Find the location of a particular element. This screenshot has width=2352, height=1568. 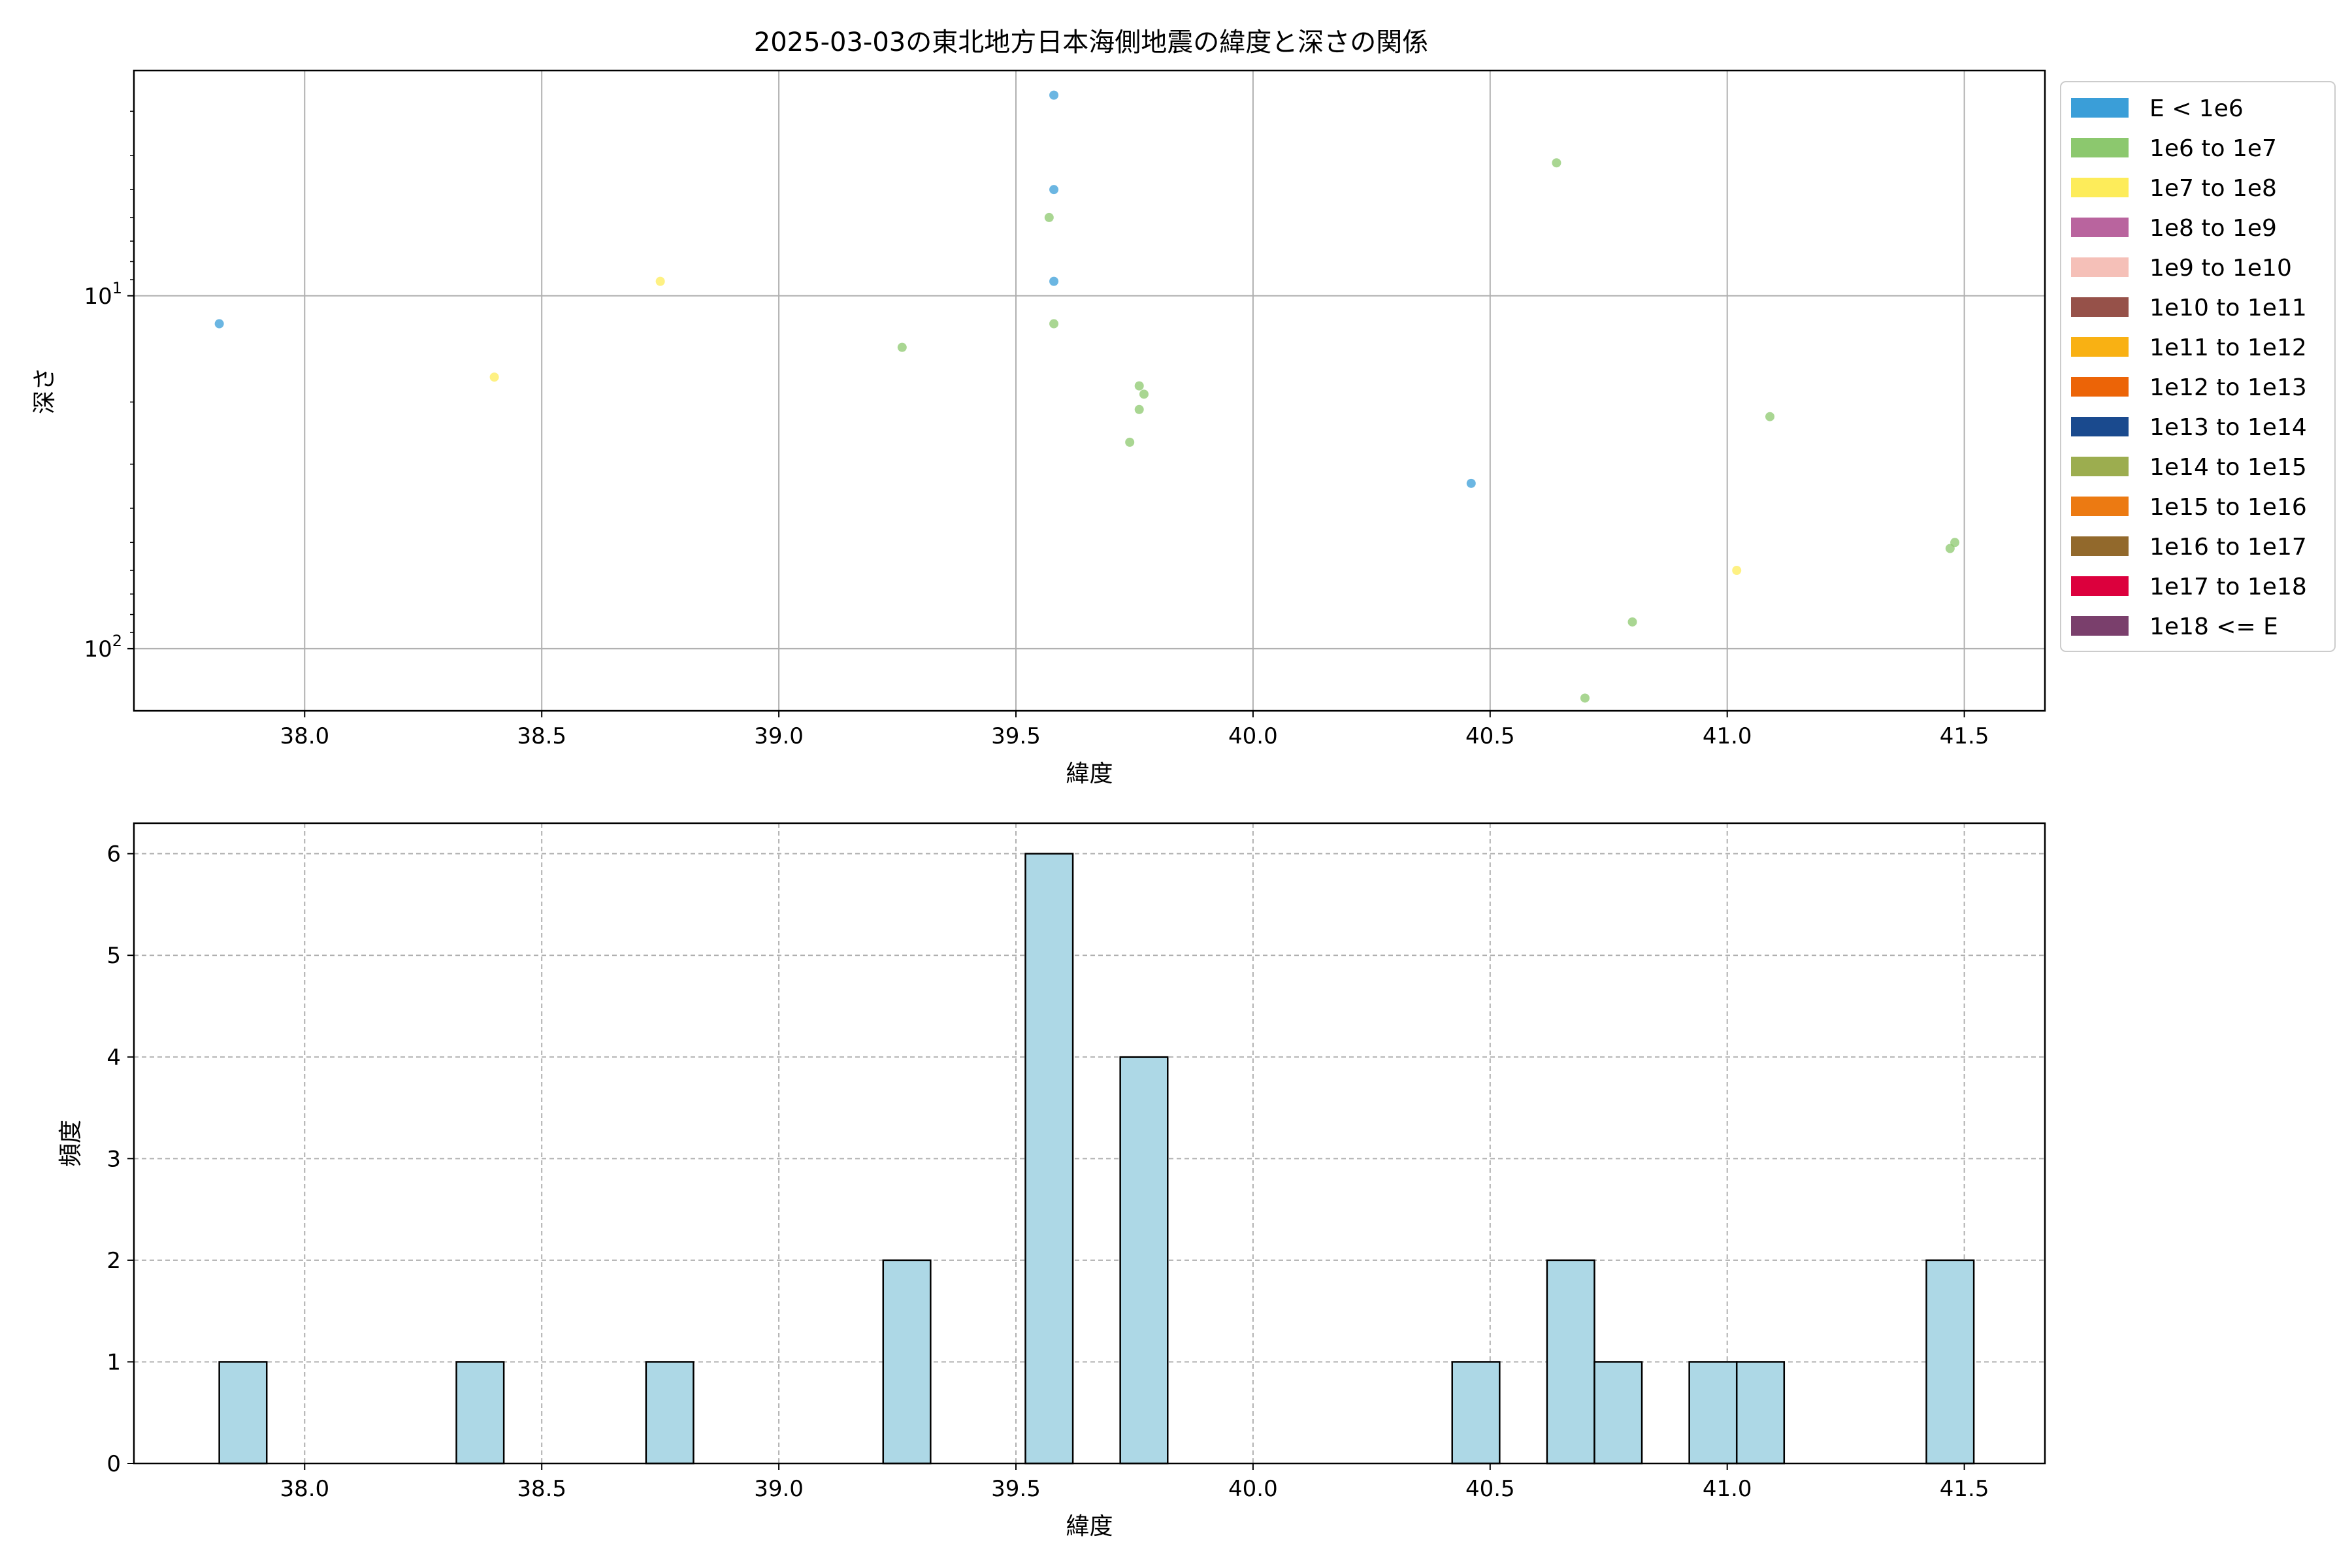

scatter-y-ticks: 10¹ 10² is located at coordinates (109, 386).